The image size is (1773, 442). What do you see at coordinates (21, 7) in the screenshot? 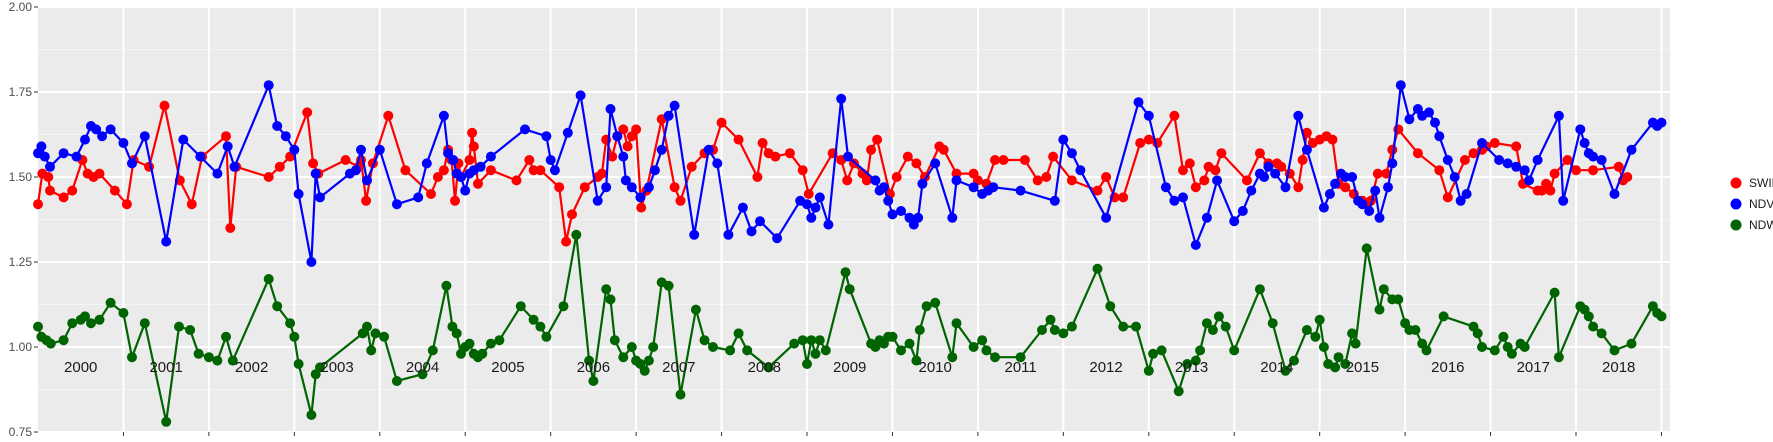
I see `y-tick-label: 2.00` at bounding box center [21, 7].